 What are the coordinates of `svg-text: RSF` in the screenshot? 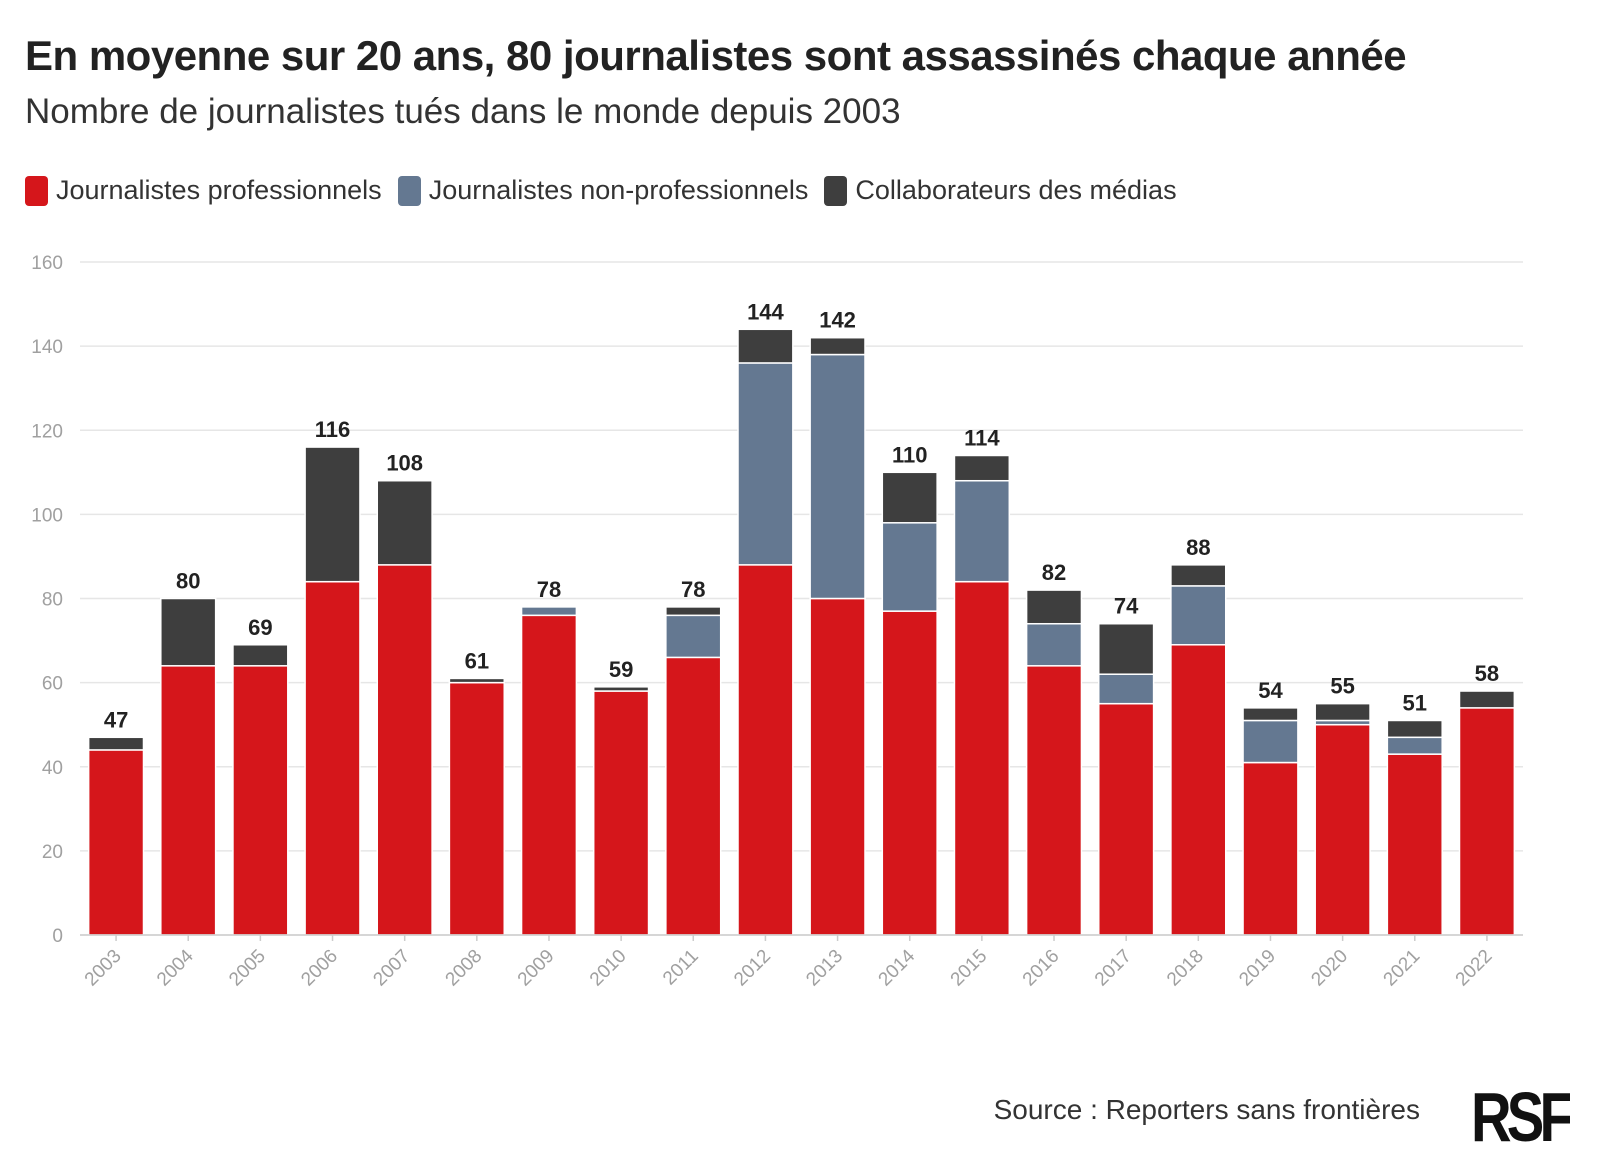 It's located at (1520, 1112).